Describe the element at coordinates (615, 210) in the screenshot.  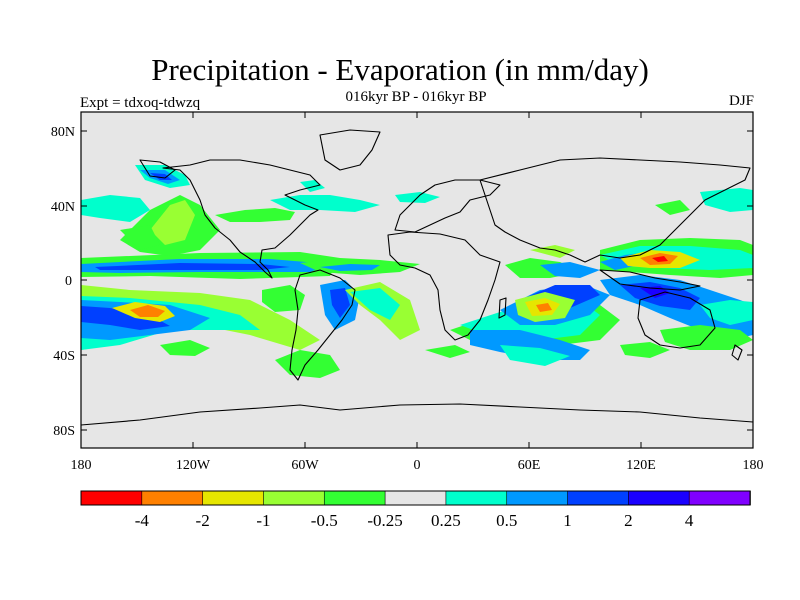
I see `asia-coast` at that location.